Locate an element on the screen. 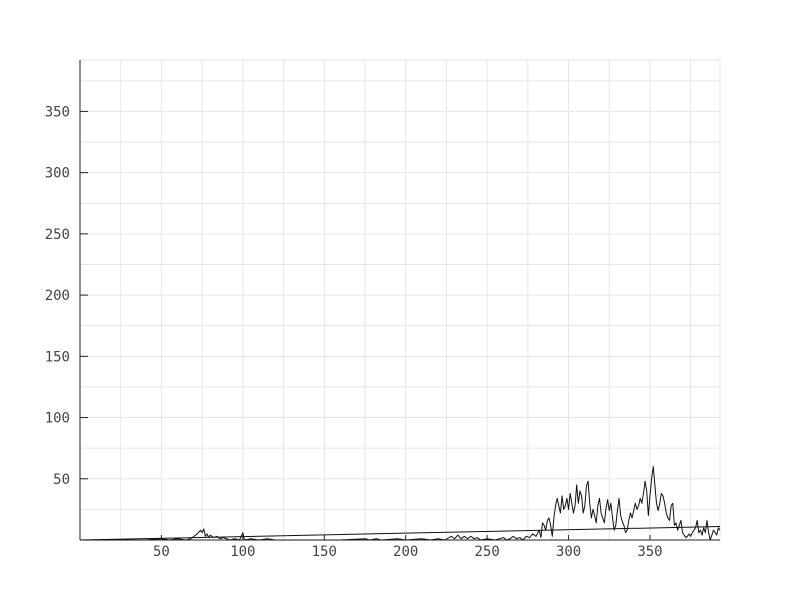  series-line-signal is located at coordinates (400, 503).